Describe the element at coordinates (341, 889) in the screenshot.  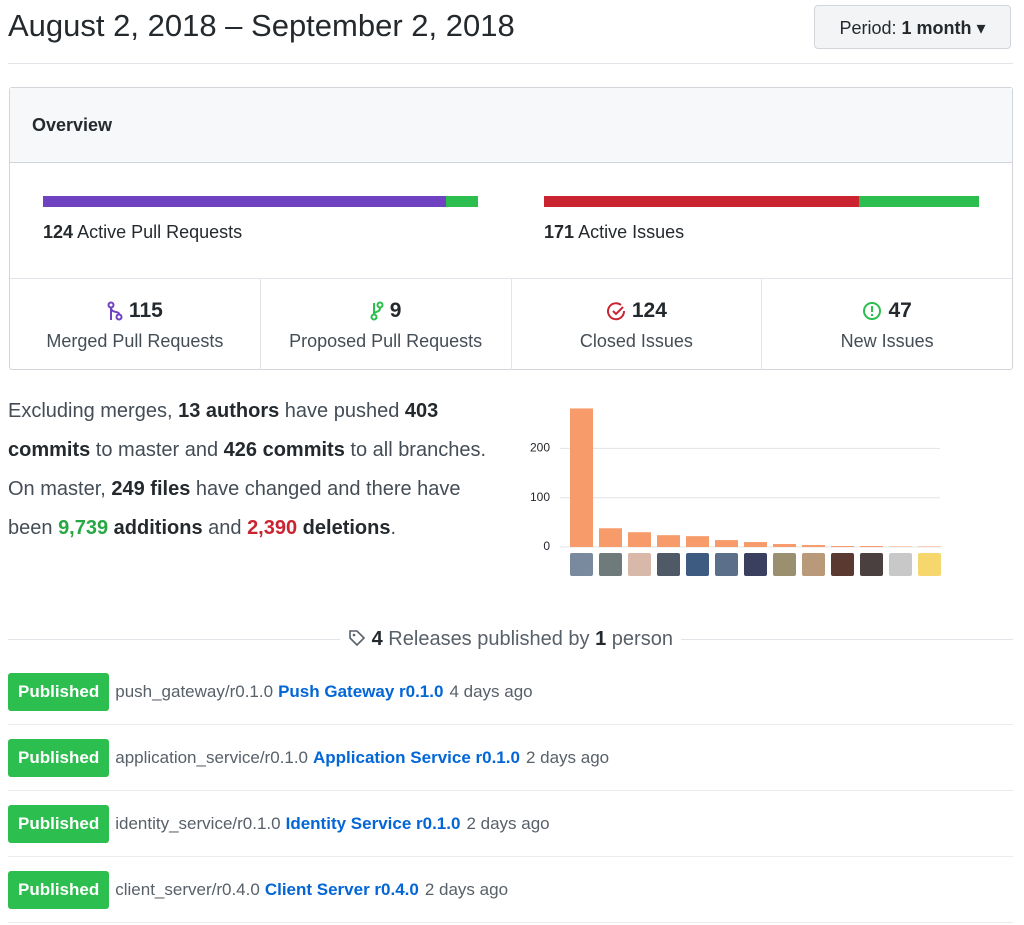
I see `release-title: Client Server r0.4.0` at that location.